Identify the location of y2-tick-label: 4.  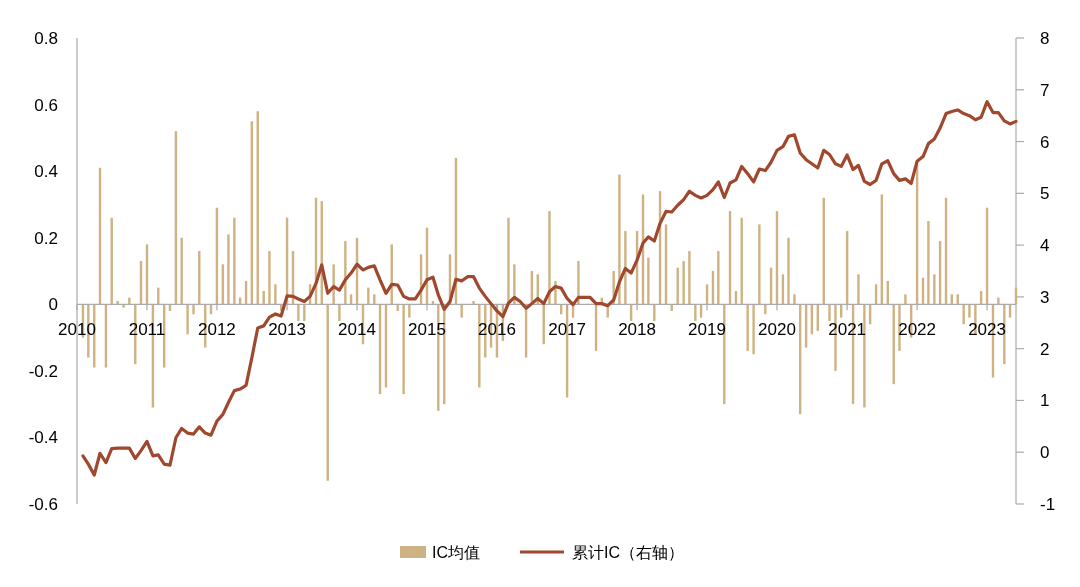
(1045, 246).